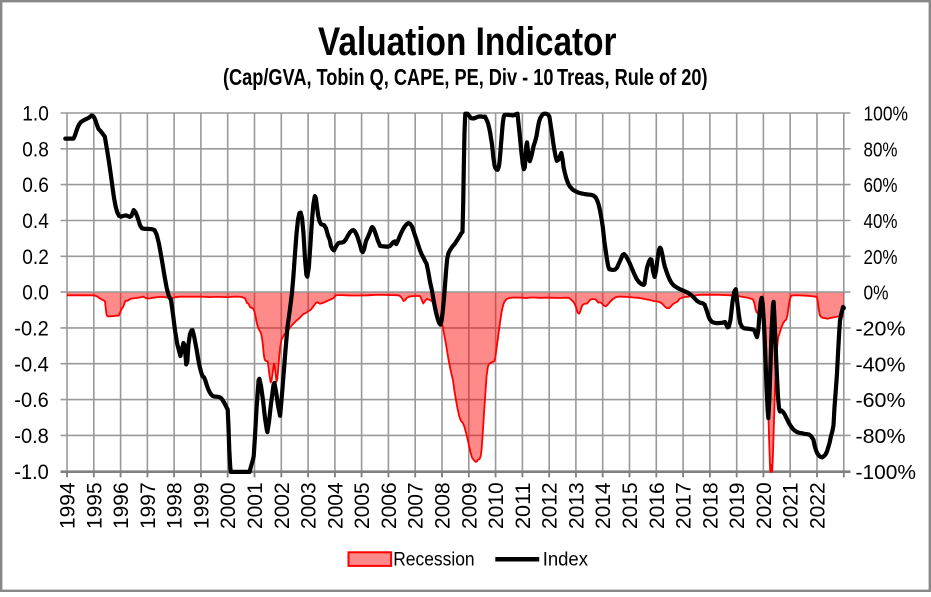  I want to click on svg-text: 2006, so click(389, 505).